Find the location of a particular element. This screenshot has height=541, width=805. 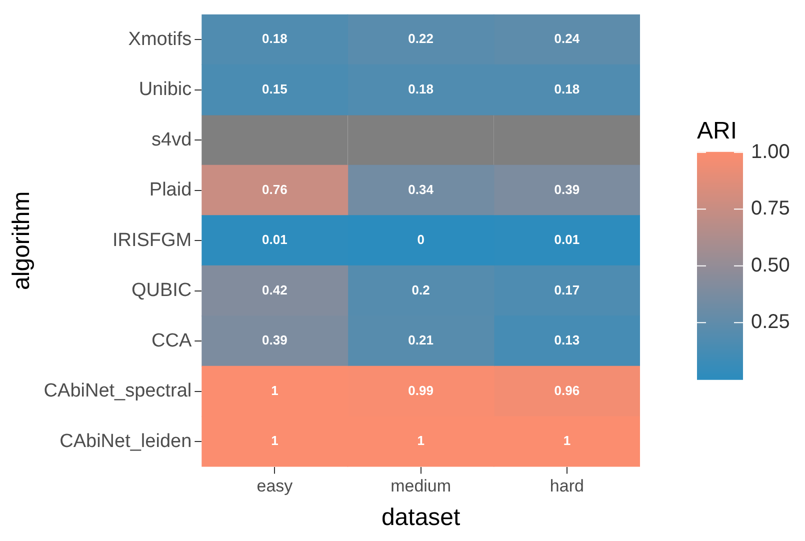

x-axis-title: dataset is located at coordinates (421, 518).